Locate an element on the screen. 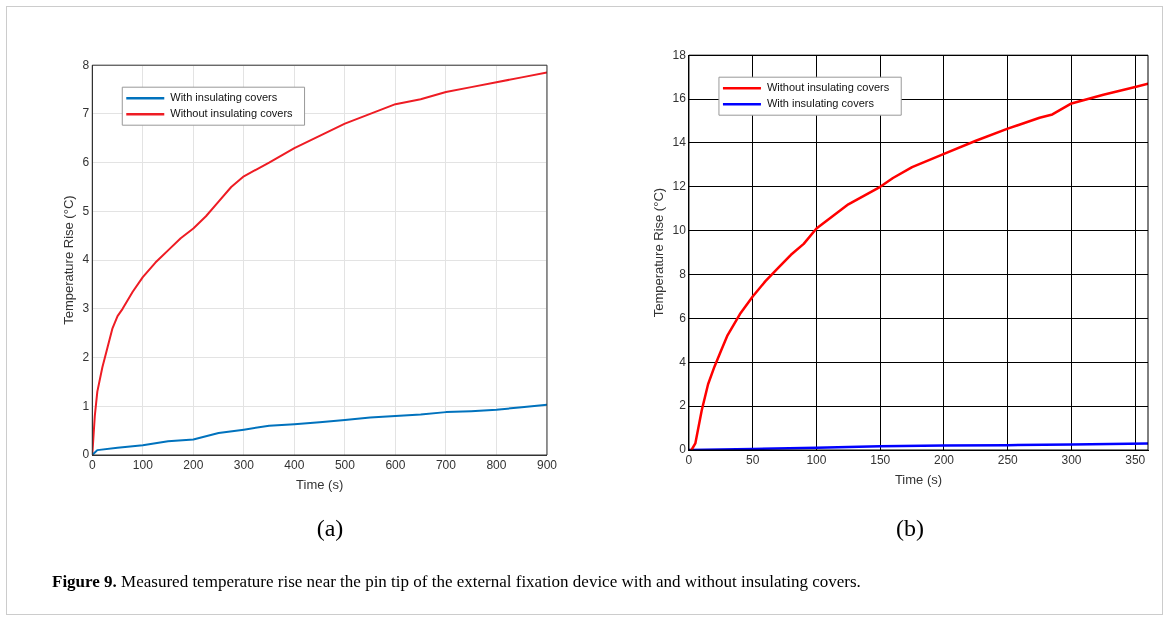 This screenshot has height=619, width=1169. x-tick-label: 50 is located at coordinates (753, 459).